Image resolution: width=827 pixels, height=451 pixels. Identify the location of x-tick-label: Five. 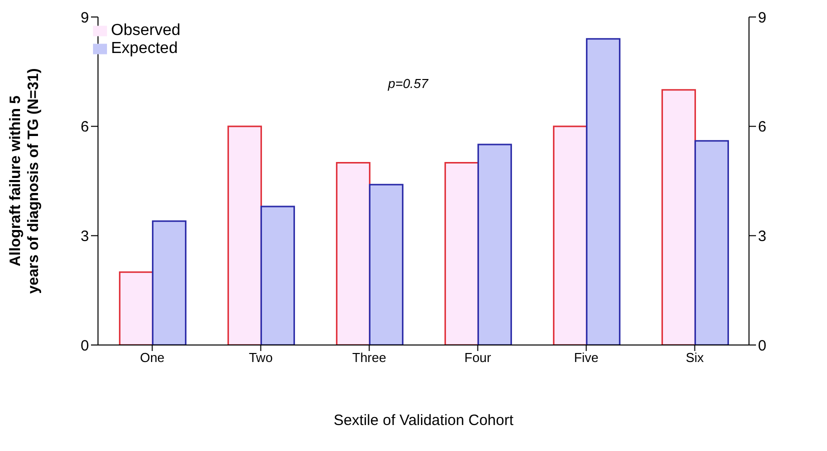
(586, 358).